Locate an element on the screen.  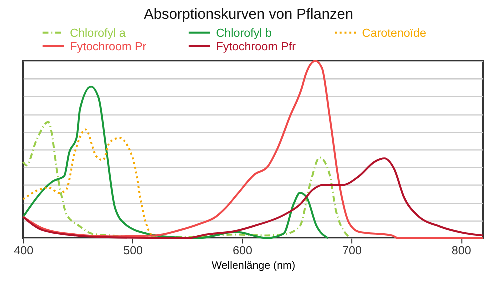
x-tick-label: 700 is located at coordinates (352, 251).